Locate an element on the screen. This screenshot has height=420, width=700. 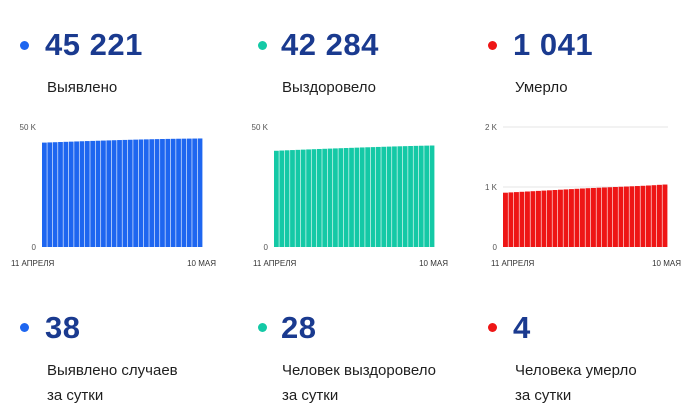
recovered-daily-value: 28 is located at coordinates (299, 327).